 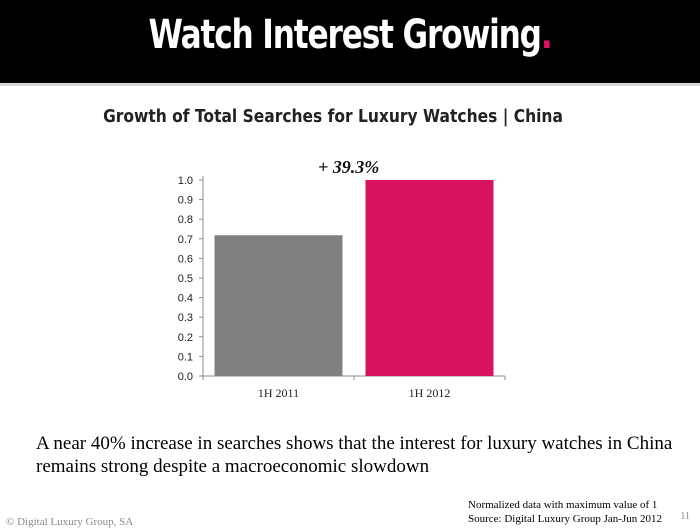 What do you see at coordinates (278, 393) in the screenshot?
I see `x-tick-label: 1H 2011` at bounding box center [278, 393].